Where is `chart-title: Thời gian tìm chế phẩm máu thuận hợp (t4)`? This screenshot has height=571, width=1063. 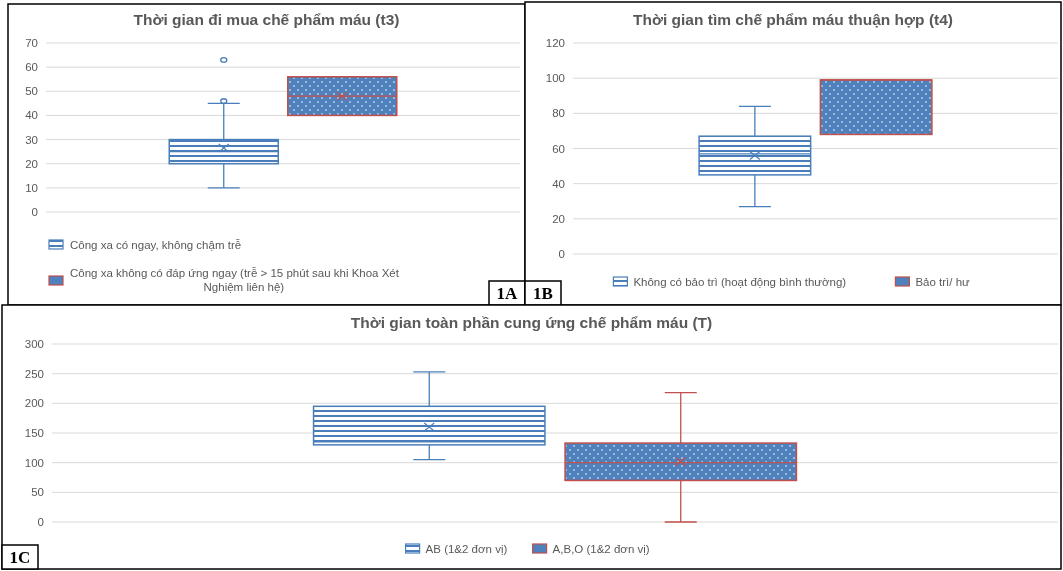
chart-title: Thời gian tìm chế phẩm máu thuận hợp (t4) is located at coordinates (793, 19).